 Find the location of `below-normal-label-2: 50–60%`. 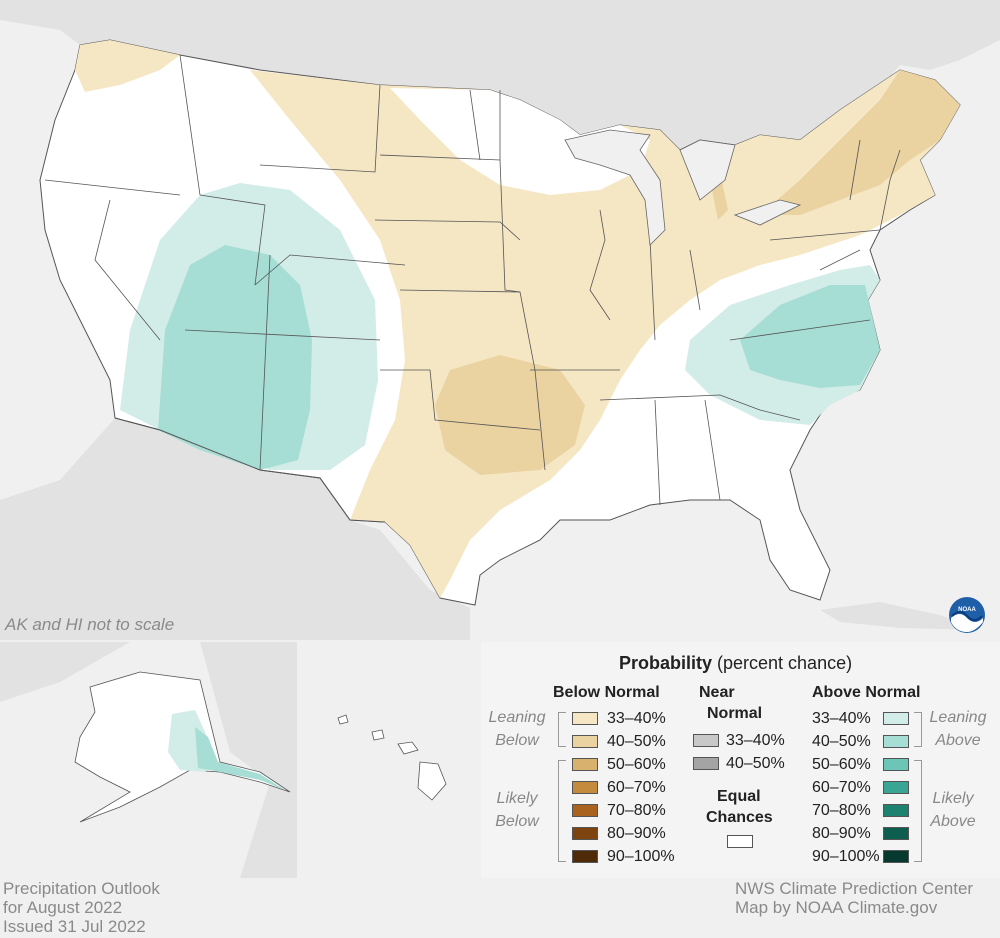

below-normal-label-2: 50–60% is located at coordinates (636, 764).